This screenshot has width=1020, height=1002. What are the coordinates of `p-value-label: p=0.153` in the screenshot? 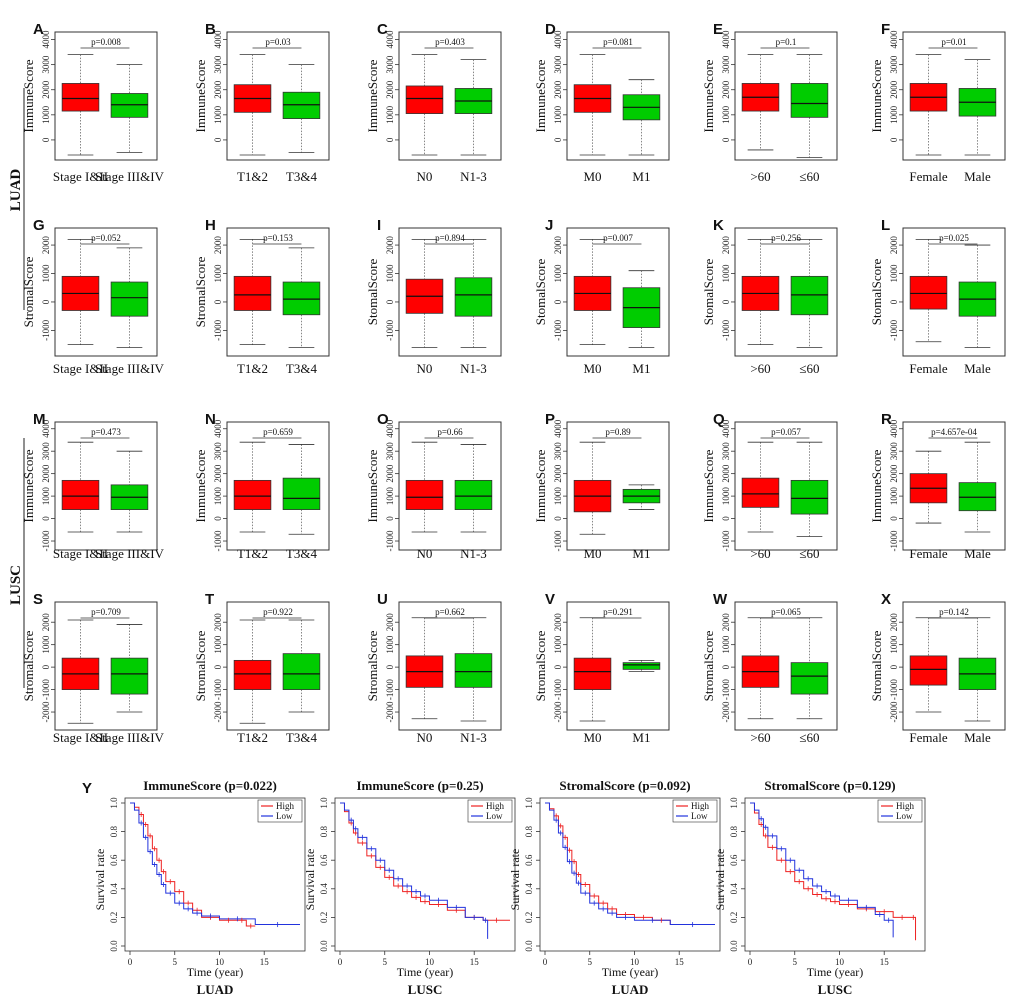 It's located at (278, 238).